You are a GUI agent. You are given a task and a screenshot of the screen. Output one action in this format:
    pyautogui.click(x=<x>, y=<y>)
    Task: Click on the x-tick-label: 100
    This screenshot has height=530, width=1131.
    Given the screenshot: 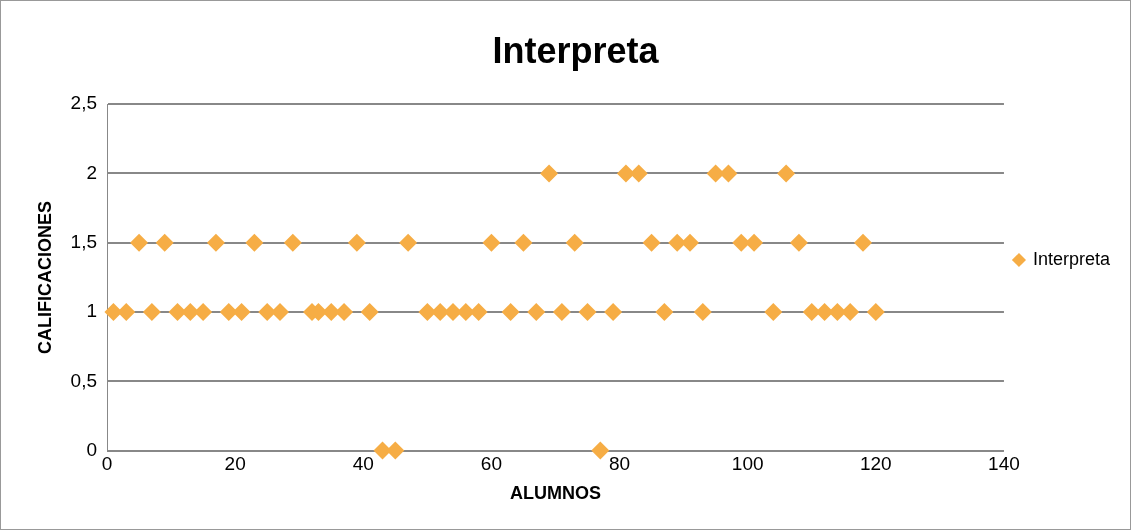 What is the action you would take?
    pyautogui.click(x=747, y=464)
    